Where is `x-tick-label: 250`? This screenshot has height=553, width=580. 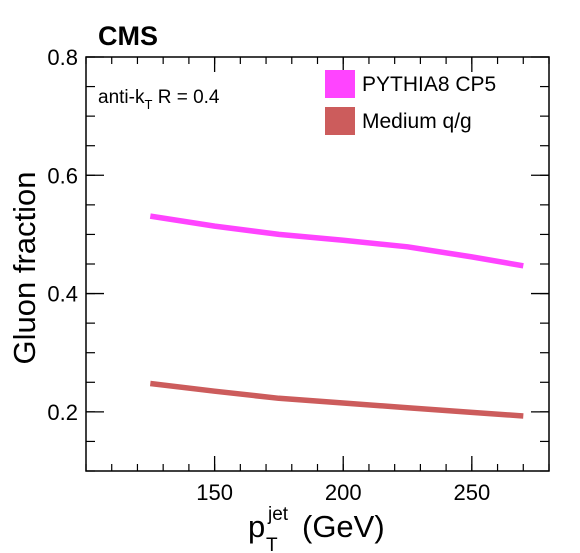
x-tick-label: 250 is located at coordinates (471, 492).